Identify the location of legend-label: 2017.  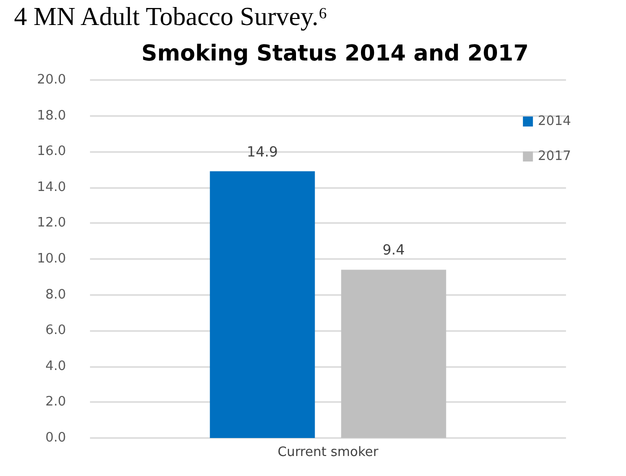
(555, 156).